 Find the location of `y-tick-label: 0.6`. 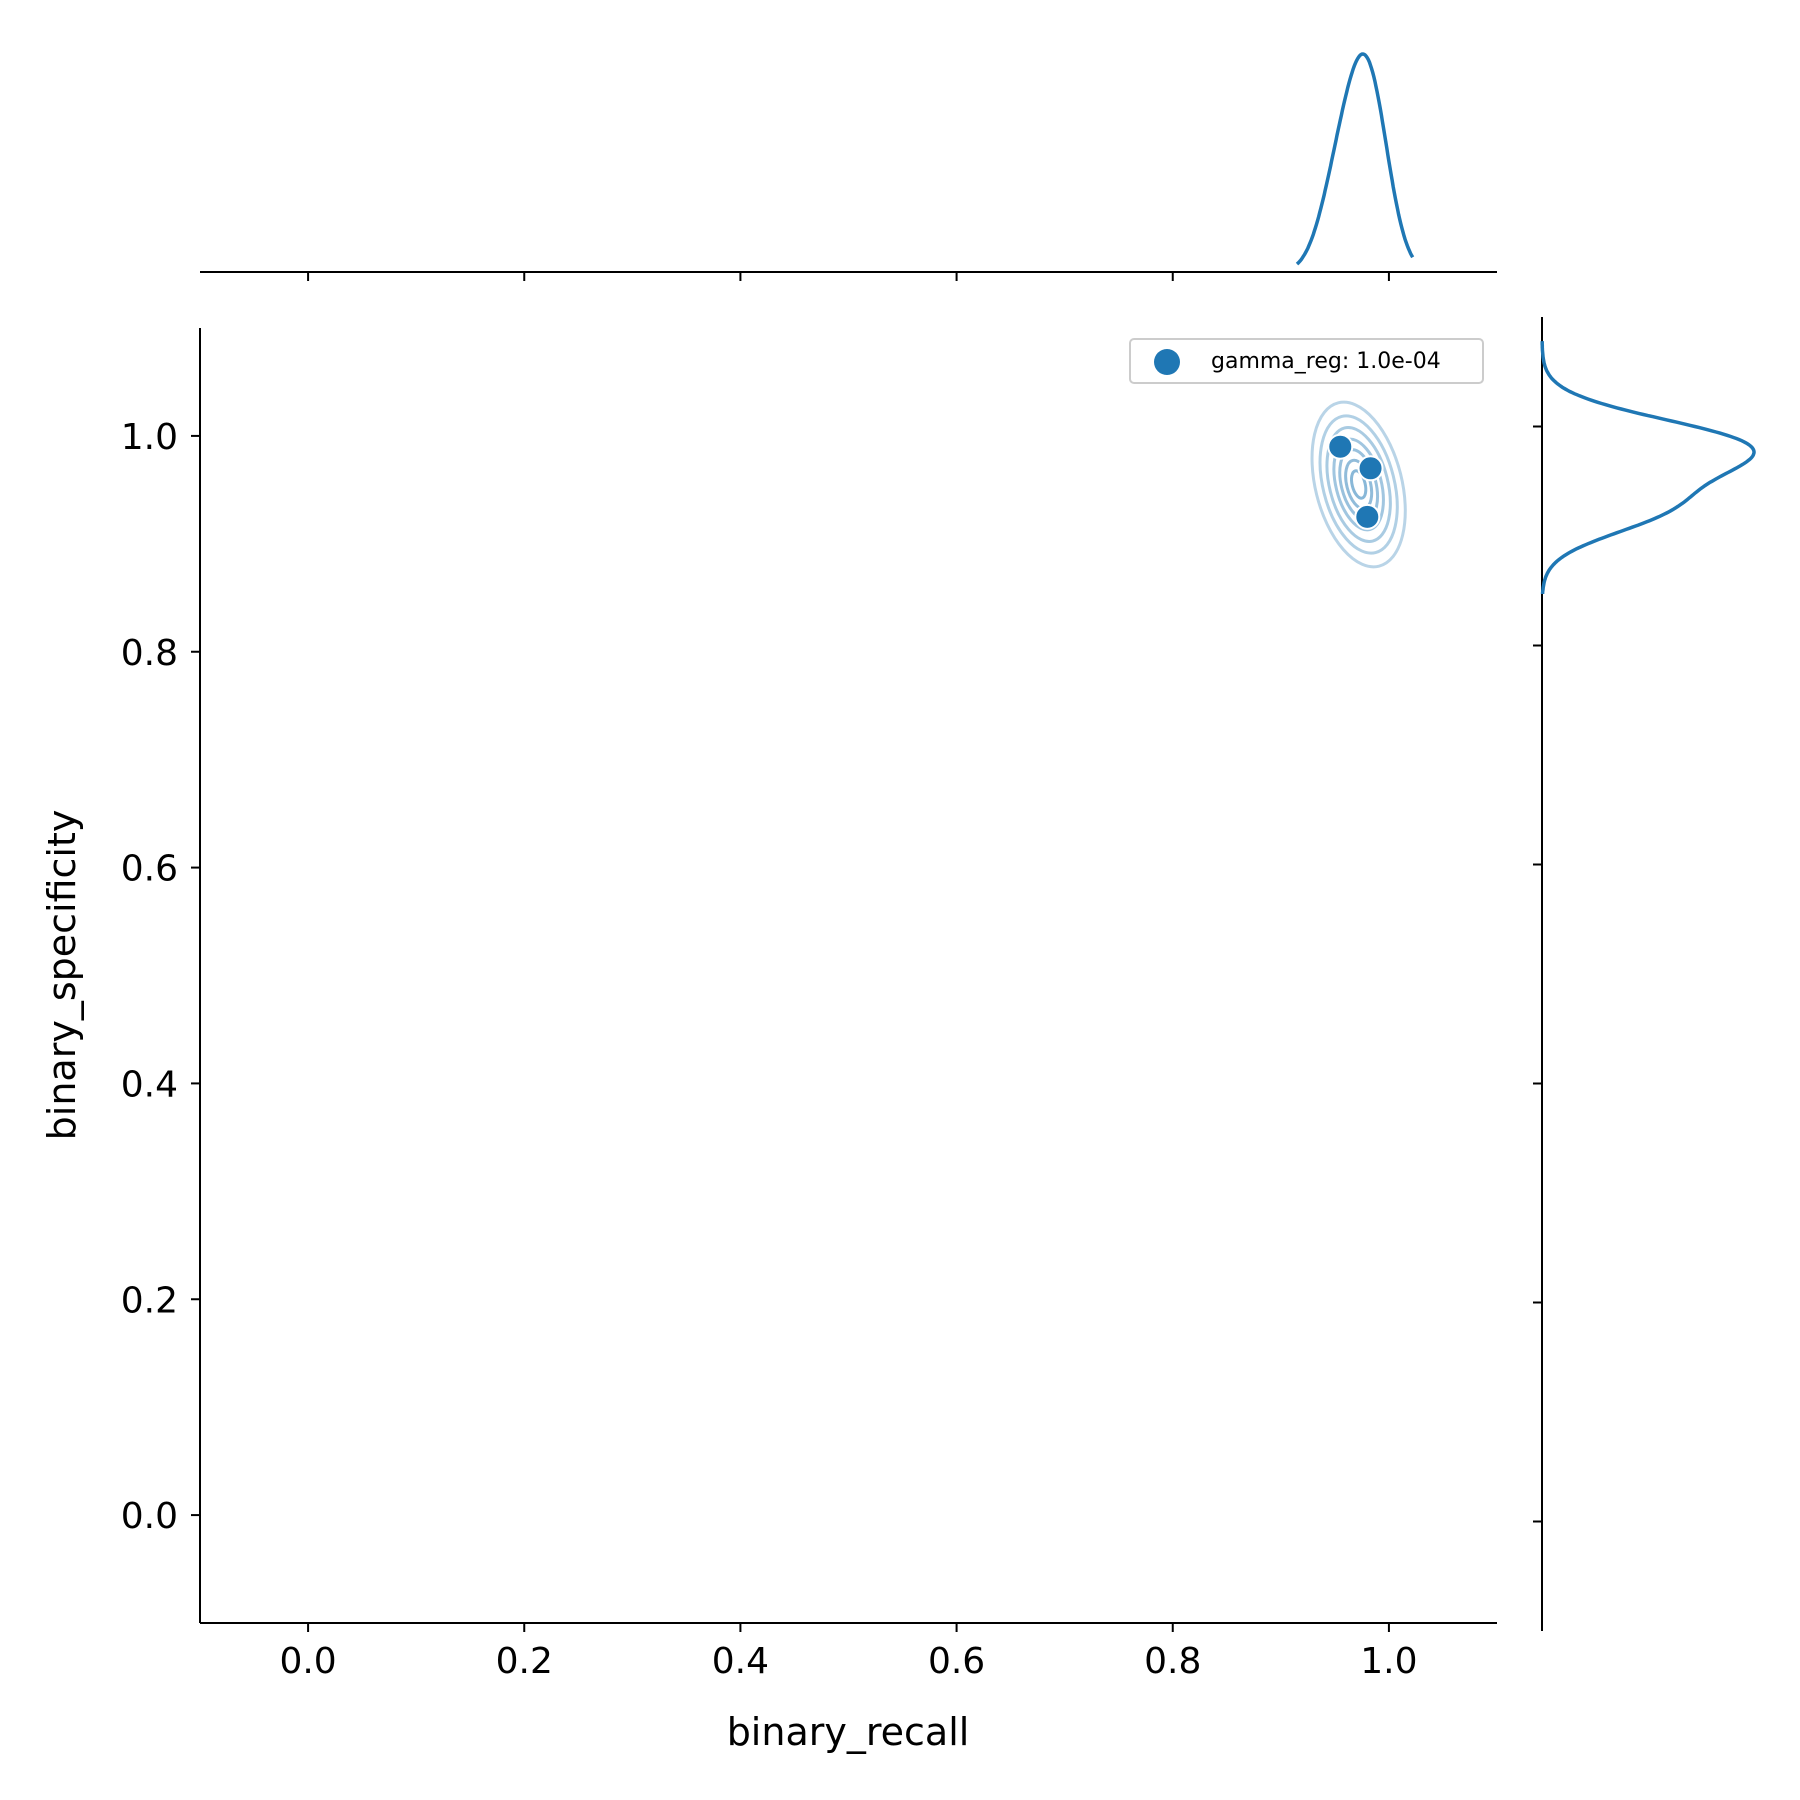

y-tick-label: 0.6 is located at coordinates (149, 869).